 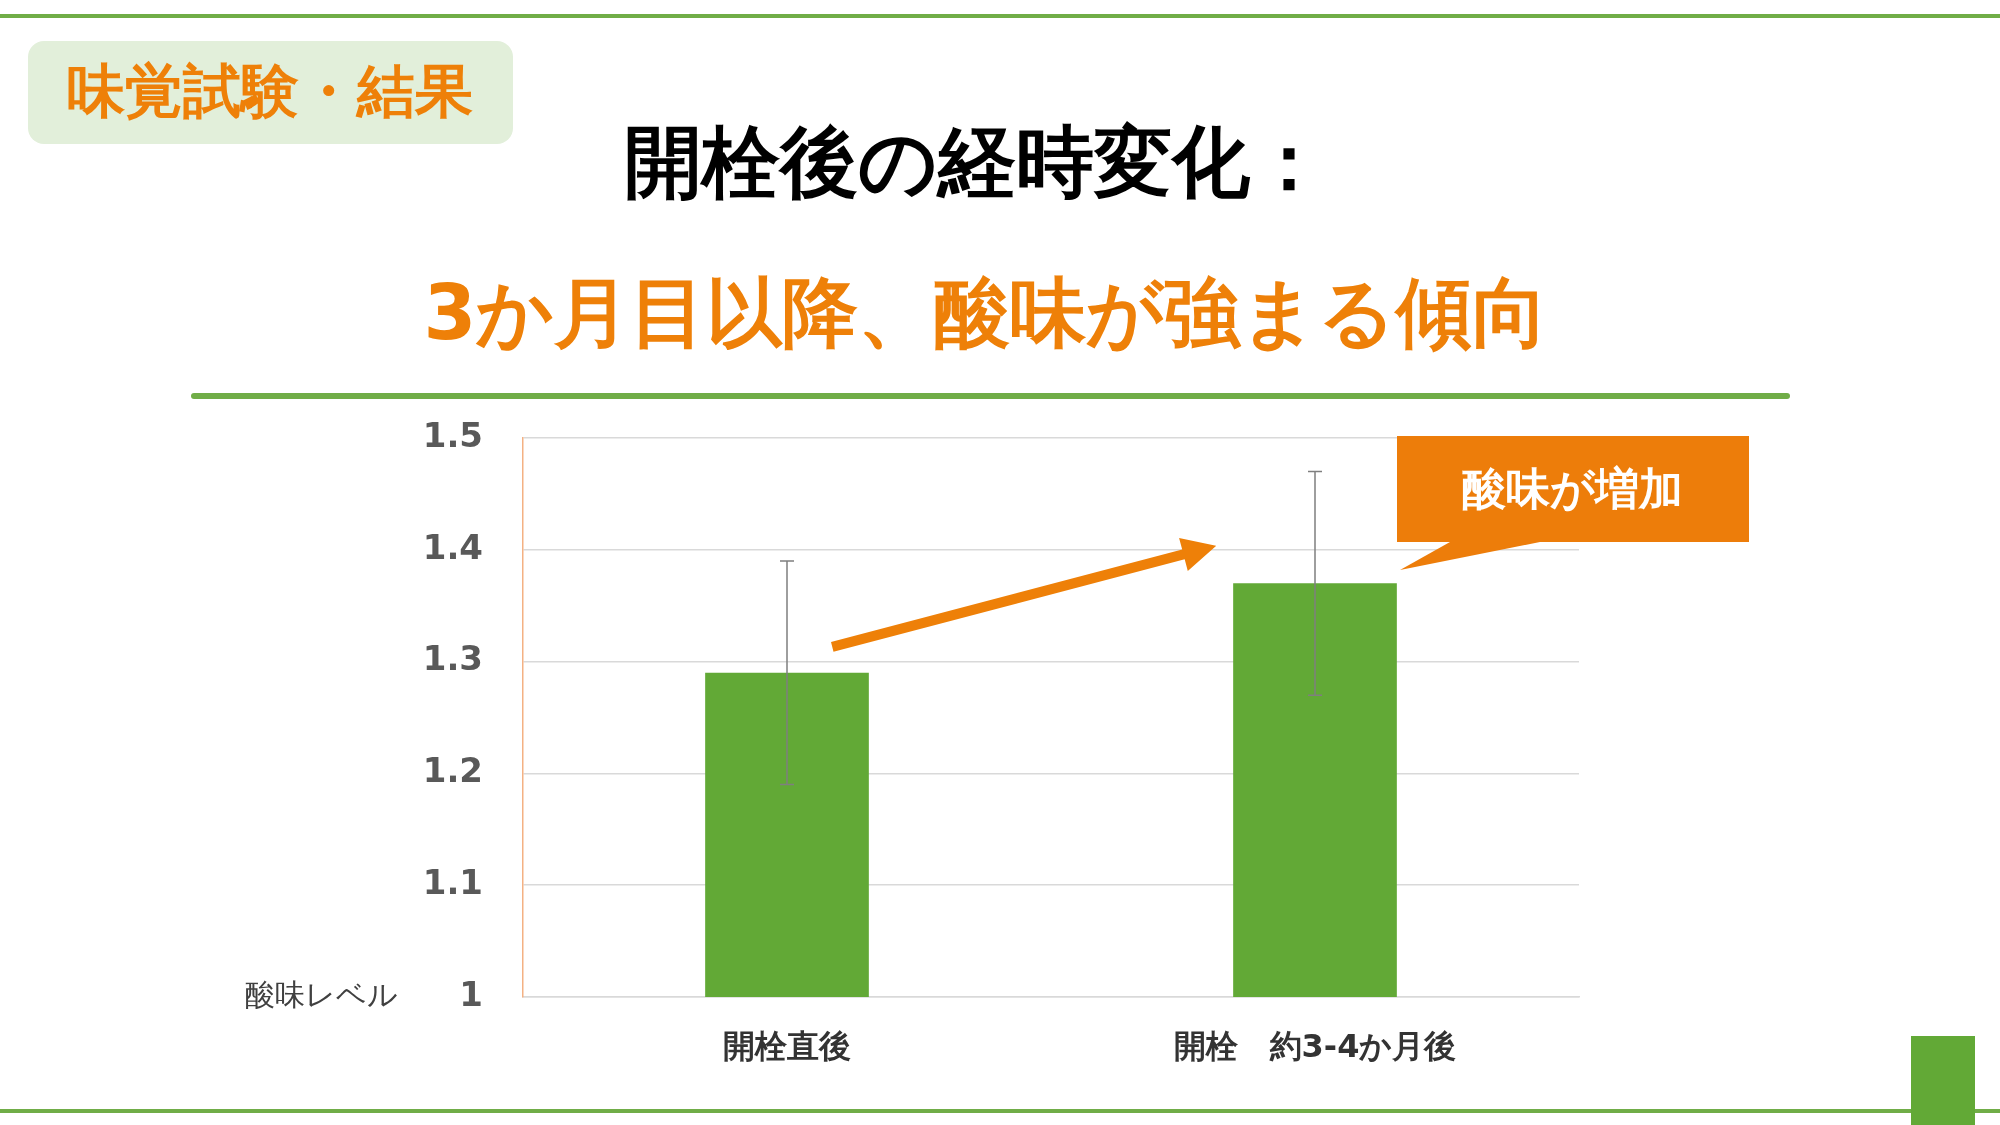 What do you see at coordinates (452, 658) in the screenshot?
I see `y-tick-label: 1.3` at bounding box center [452, 658].